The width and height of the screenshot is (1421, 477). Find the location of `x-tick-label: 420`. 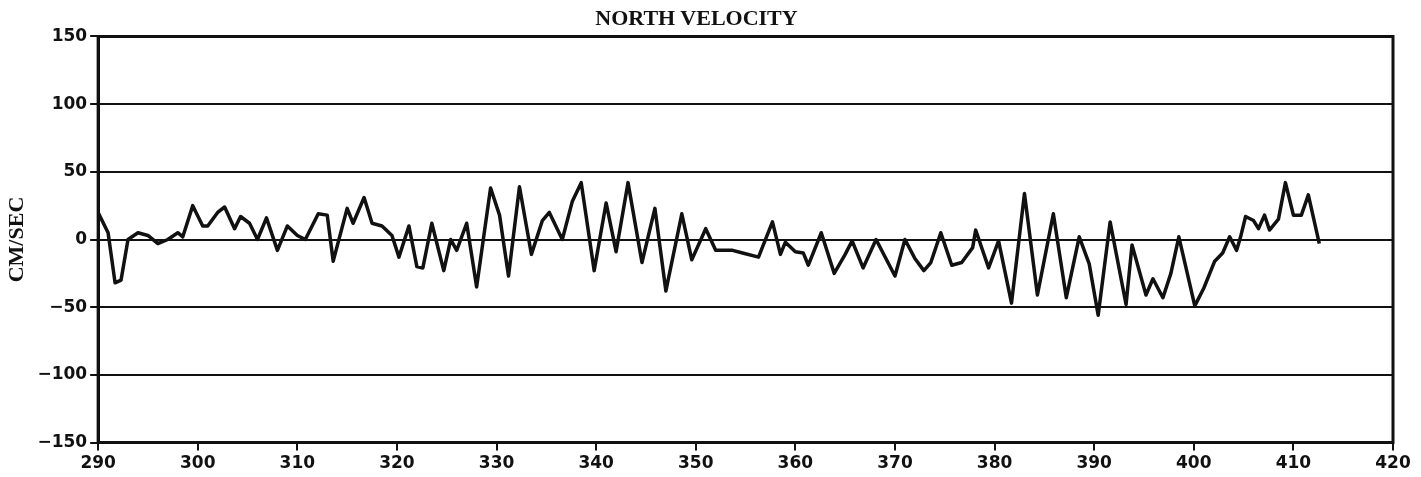

x-tick-label: 420 is located at coordinates (1393, 462).